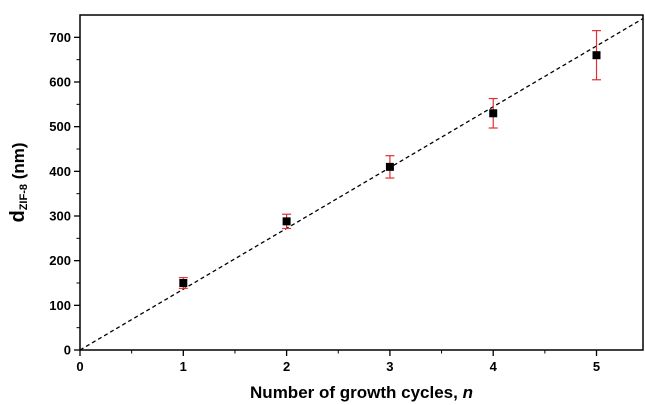 The height and width of the screenshot is (405, 645). Describe the element at coordinates (67, 350) in the screenshot. I see `y-tick-label: 0` at that location.